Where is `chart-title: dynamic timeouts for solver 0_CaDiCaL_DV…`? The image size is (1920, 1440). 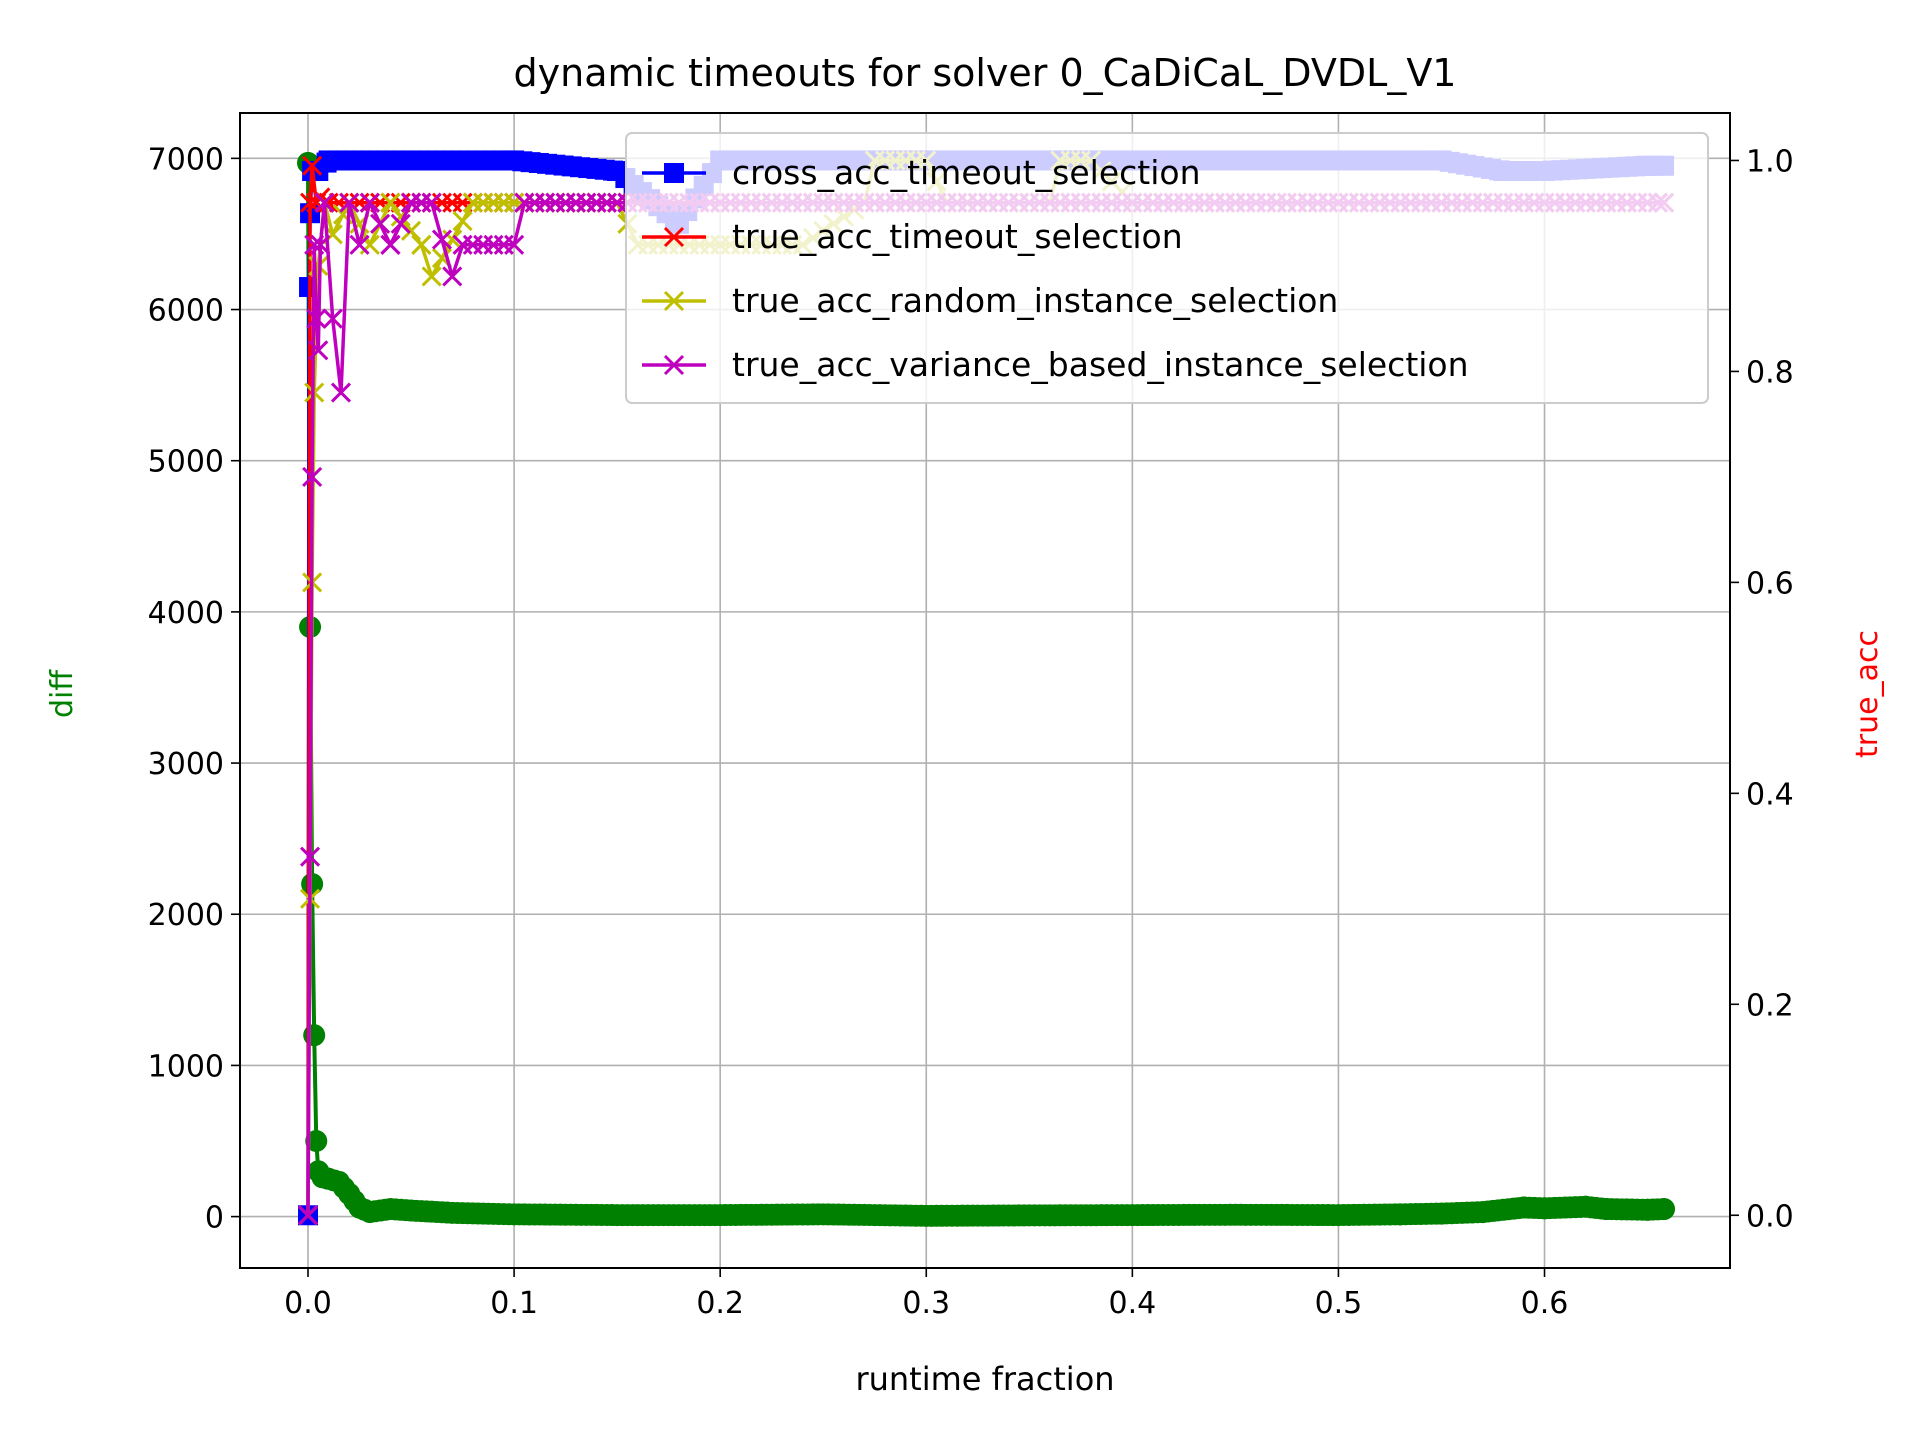
chart-title: dynamic timeouts for solver 0_CaDiCaL_DV… is located at coordinates (985, 73).